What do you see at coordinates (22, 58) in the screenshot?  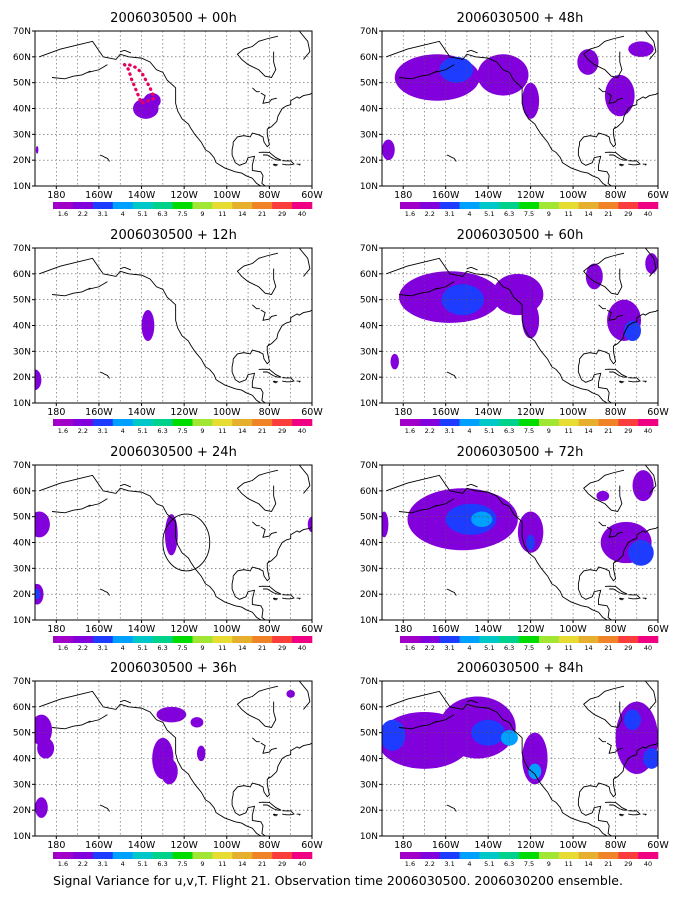 I see `y-tick-label: 60N` at bounding box center [22, 58].